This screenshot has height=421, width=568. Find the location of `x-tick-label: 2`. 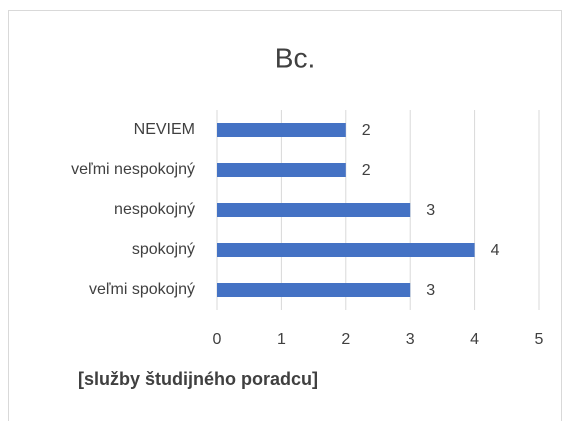

x-tick-label: 2 is located at coordinates (345, 339).